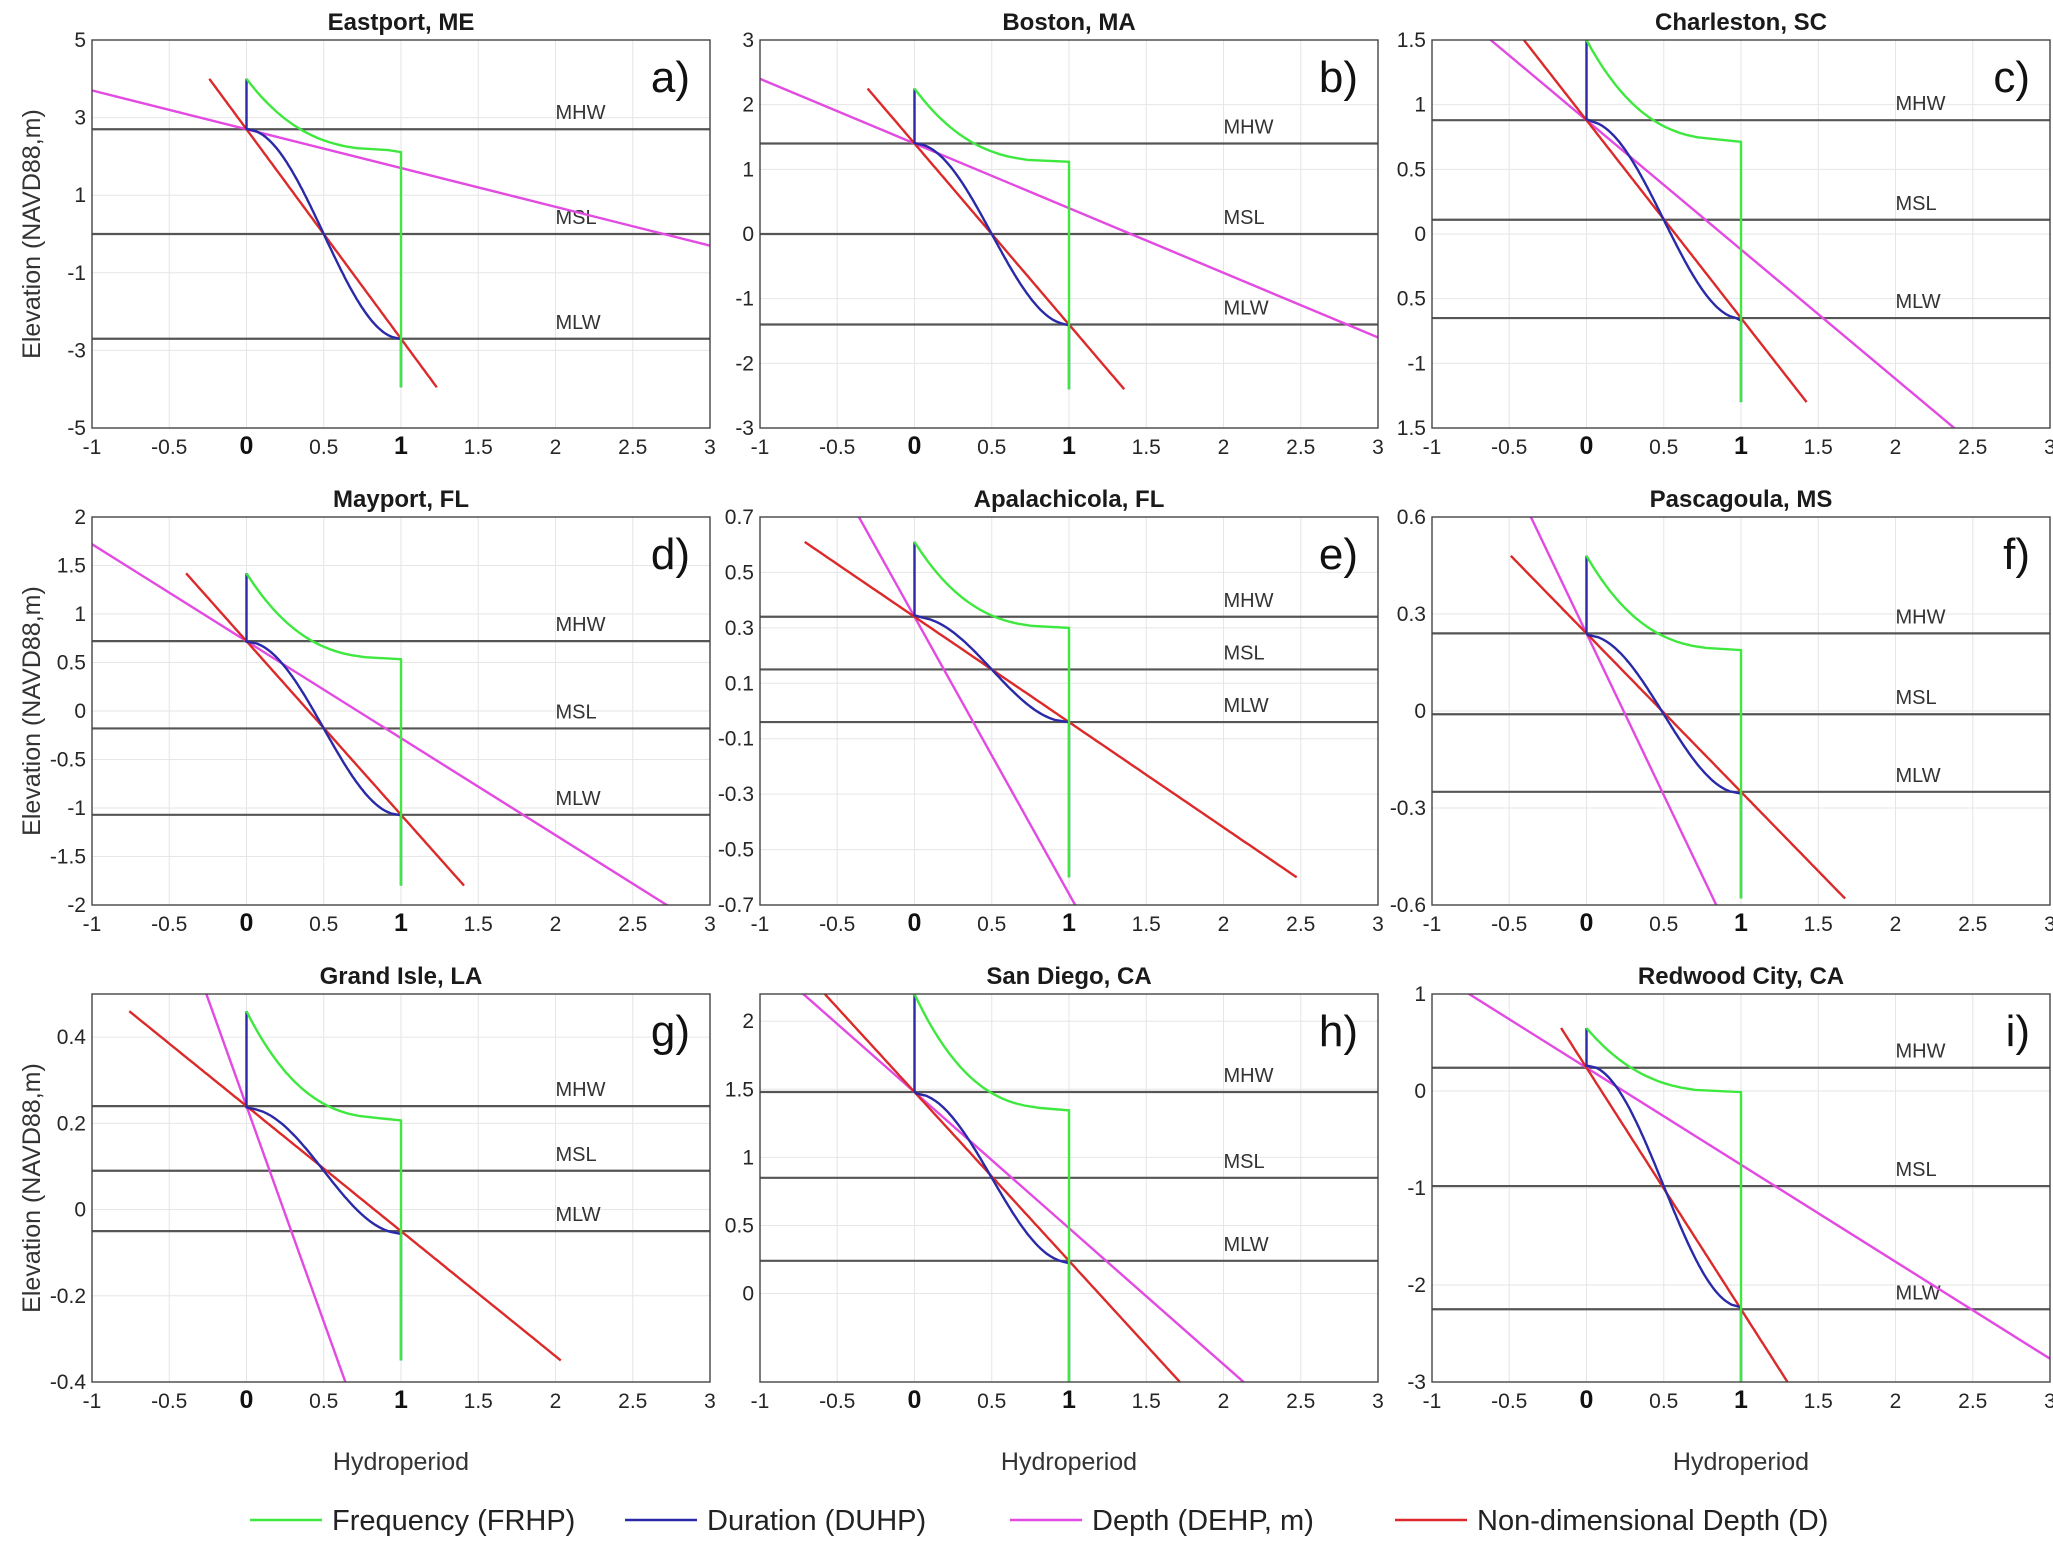 The width and height of the screenshot is (2053, 1542). Describe the element at coordinates (1068, 976) in the screenshot. I see `panel-title: San Diego, CA` at that location.